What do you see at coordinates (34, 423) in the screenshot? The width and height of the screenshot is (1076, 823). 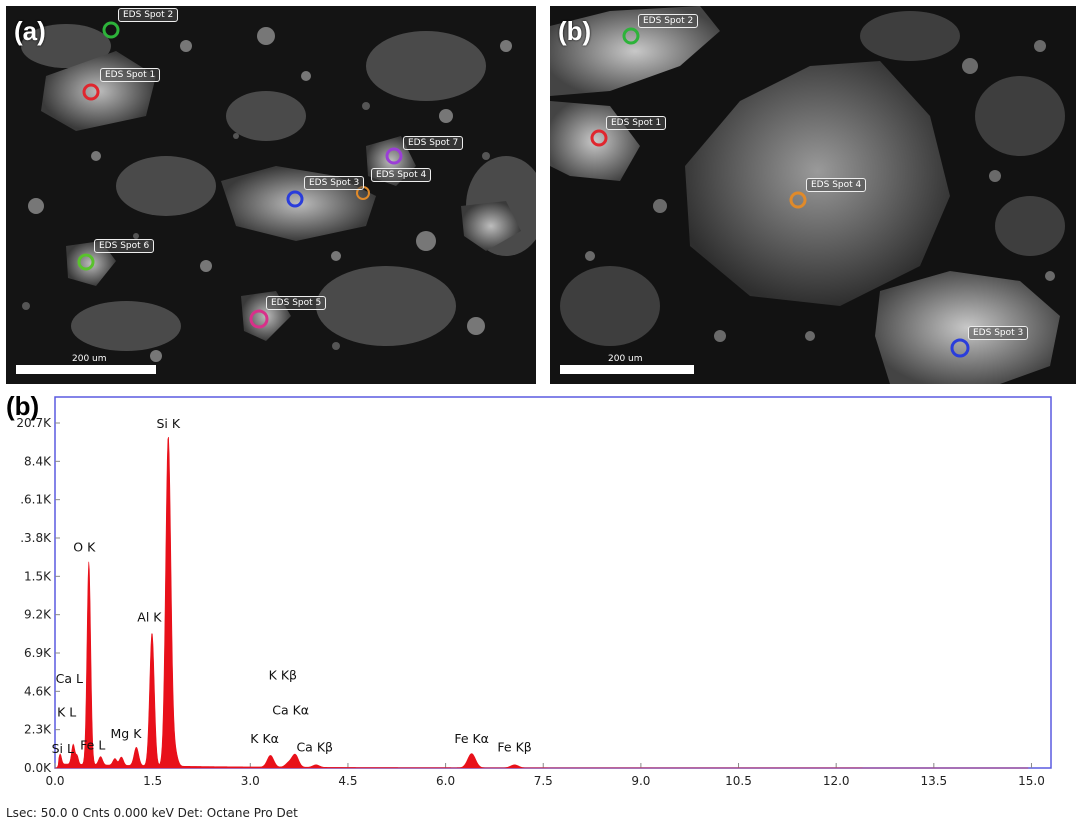 I see `y-tick-label: 20.7K` at bounding box center [34, 423].